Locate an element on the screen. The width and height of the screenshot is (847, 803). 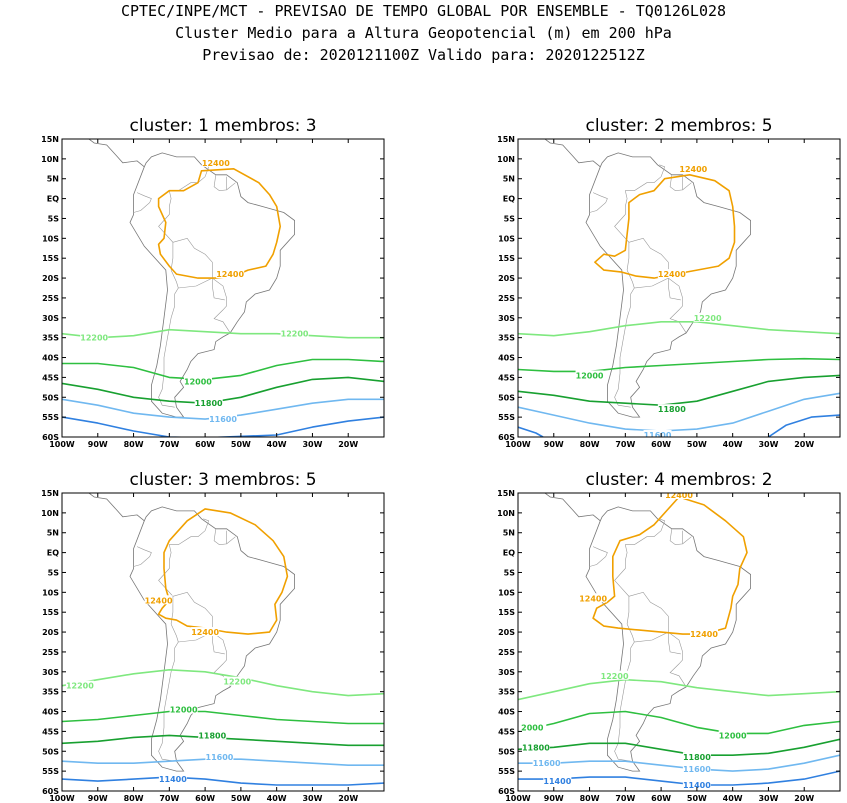
y-tick-label: 60S is located at coordinates (506, 791).